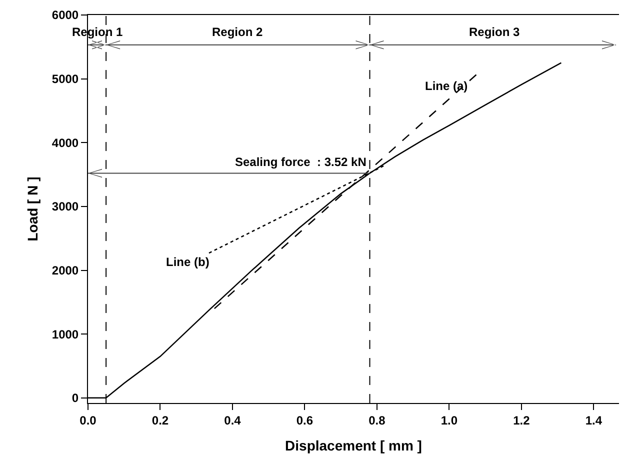  I want to click on x-tick-label: 0.2, so click(160, 420).